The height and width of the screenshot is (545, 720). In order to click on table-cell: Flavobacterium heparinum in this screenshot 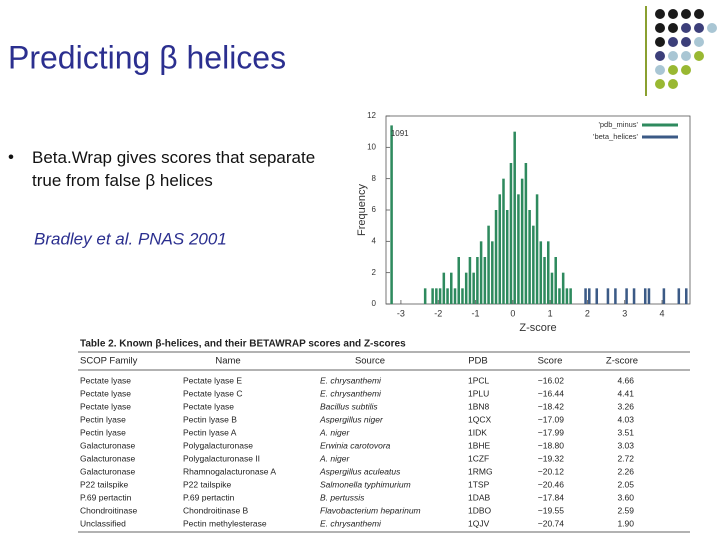, I will do `click(370, 510)`.